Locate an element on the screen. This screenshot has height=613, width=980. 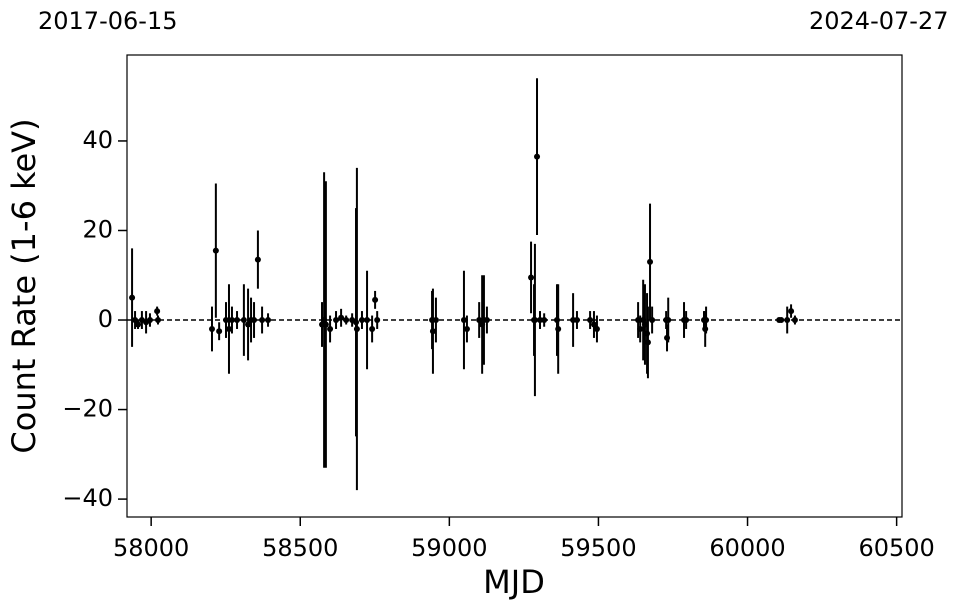
x-tick-label: 59000 is located at coordinates (449, 548).